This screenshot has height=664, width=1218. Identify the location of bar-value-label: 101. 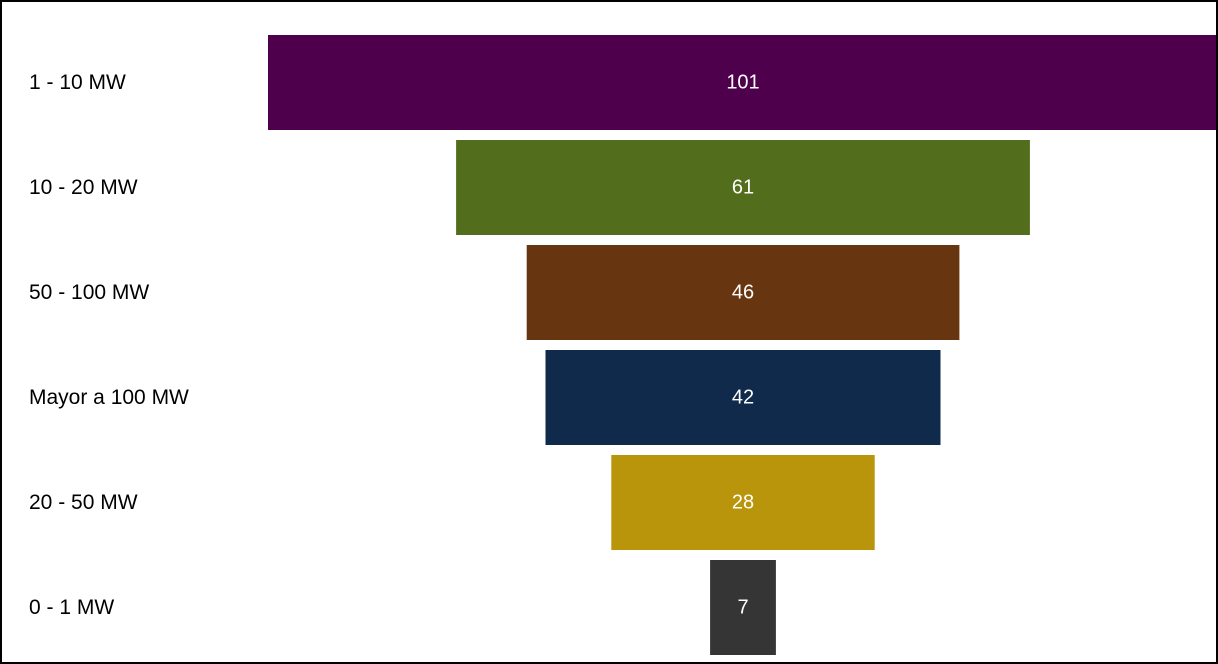
(742, 83).